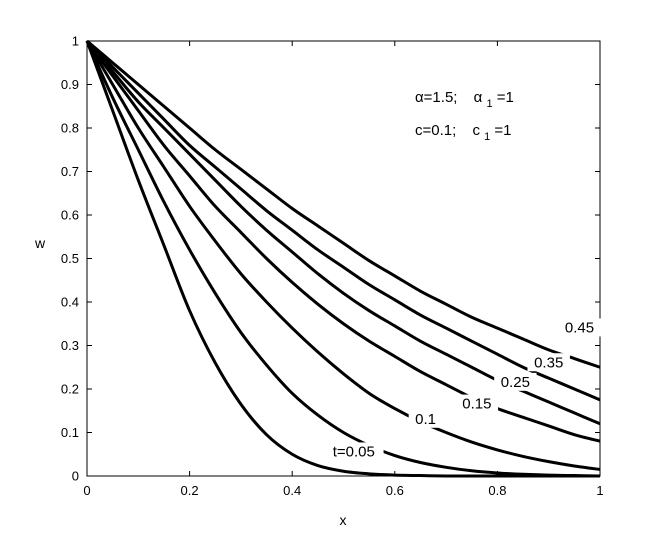  I want to click on y-tick-label: 0.1, so click(70, 432).